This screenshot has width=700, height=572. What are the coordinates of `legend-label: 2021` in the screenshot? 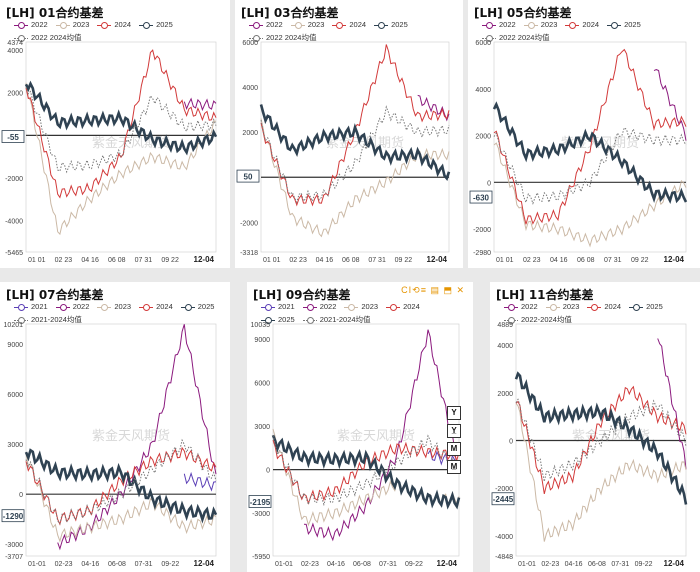 It's located at (286, 306).